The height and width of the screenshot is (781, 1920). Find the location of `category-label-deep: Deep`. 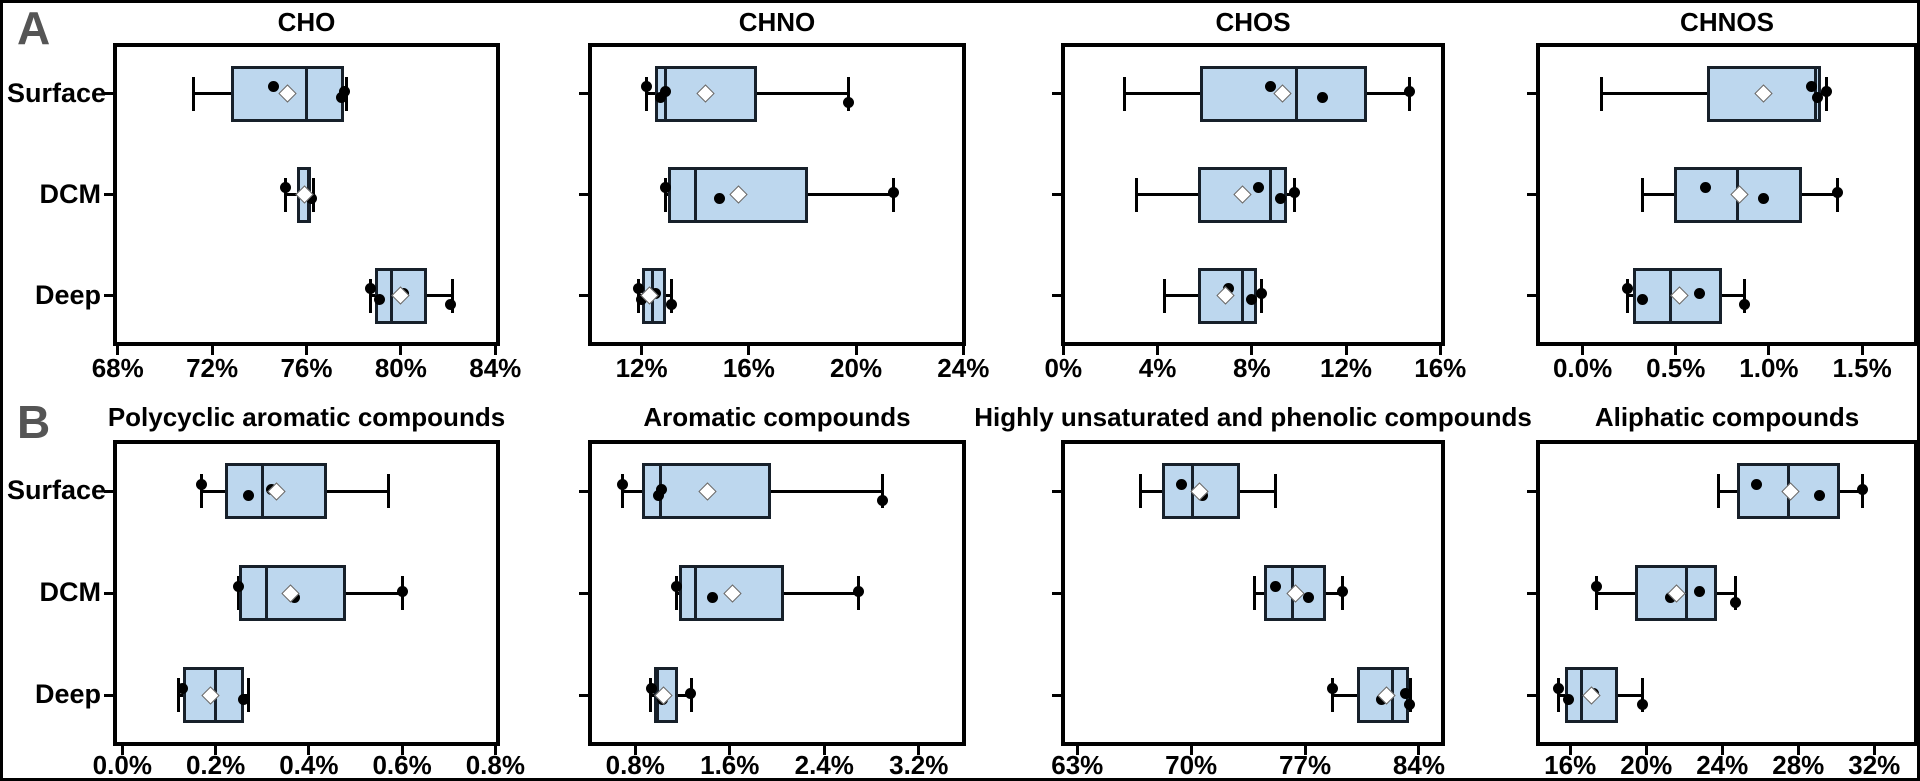

category-label-deep: Deep is located at coordinates (67, 294).